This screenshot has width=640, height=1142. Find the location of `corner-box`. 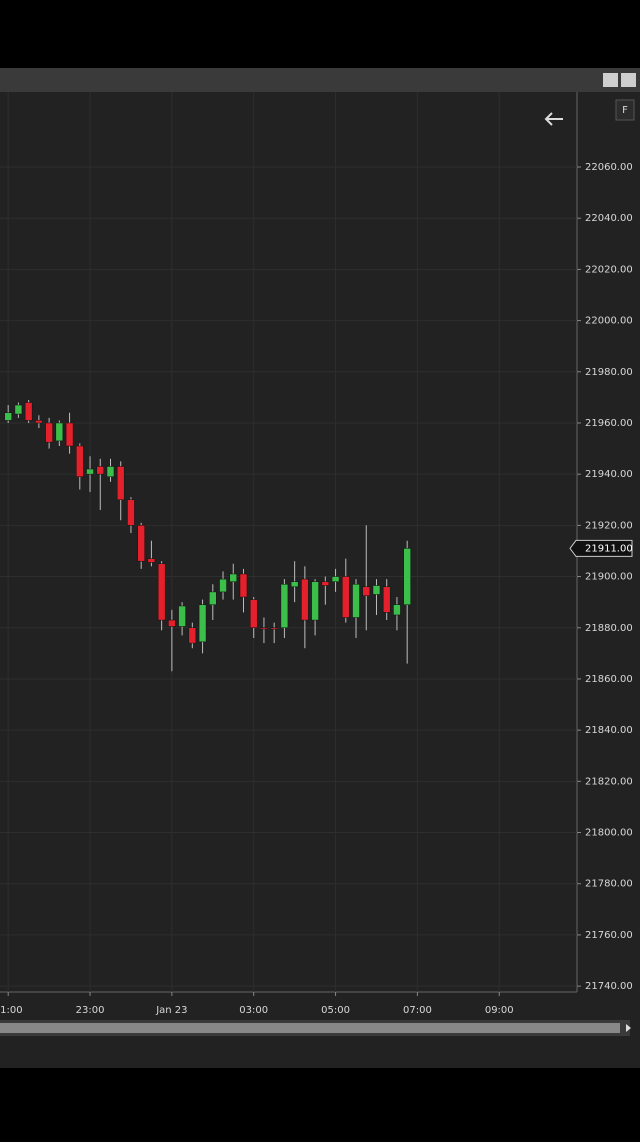

corner-box is located at coordinates (625, 110).